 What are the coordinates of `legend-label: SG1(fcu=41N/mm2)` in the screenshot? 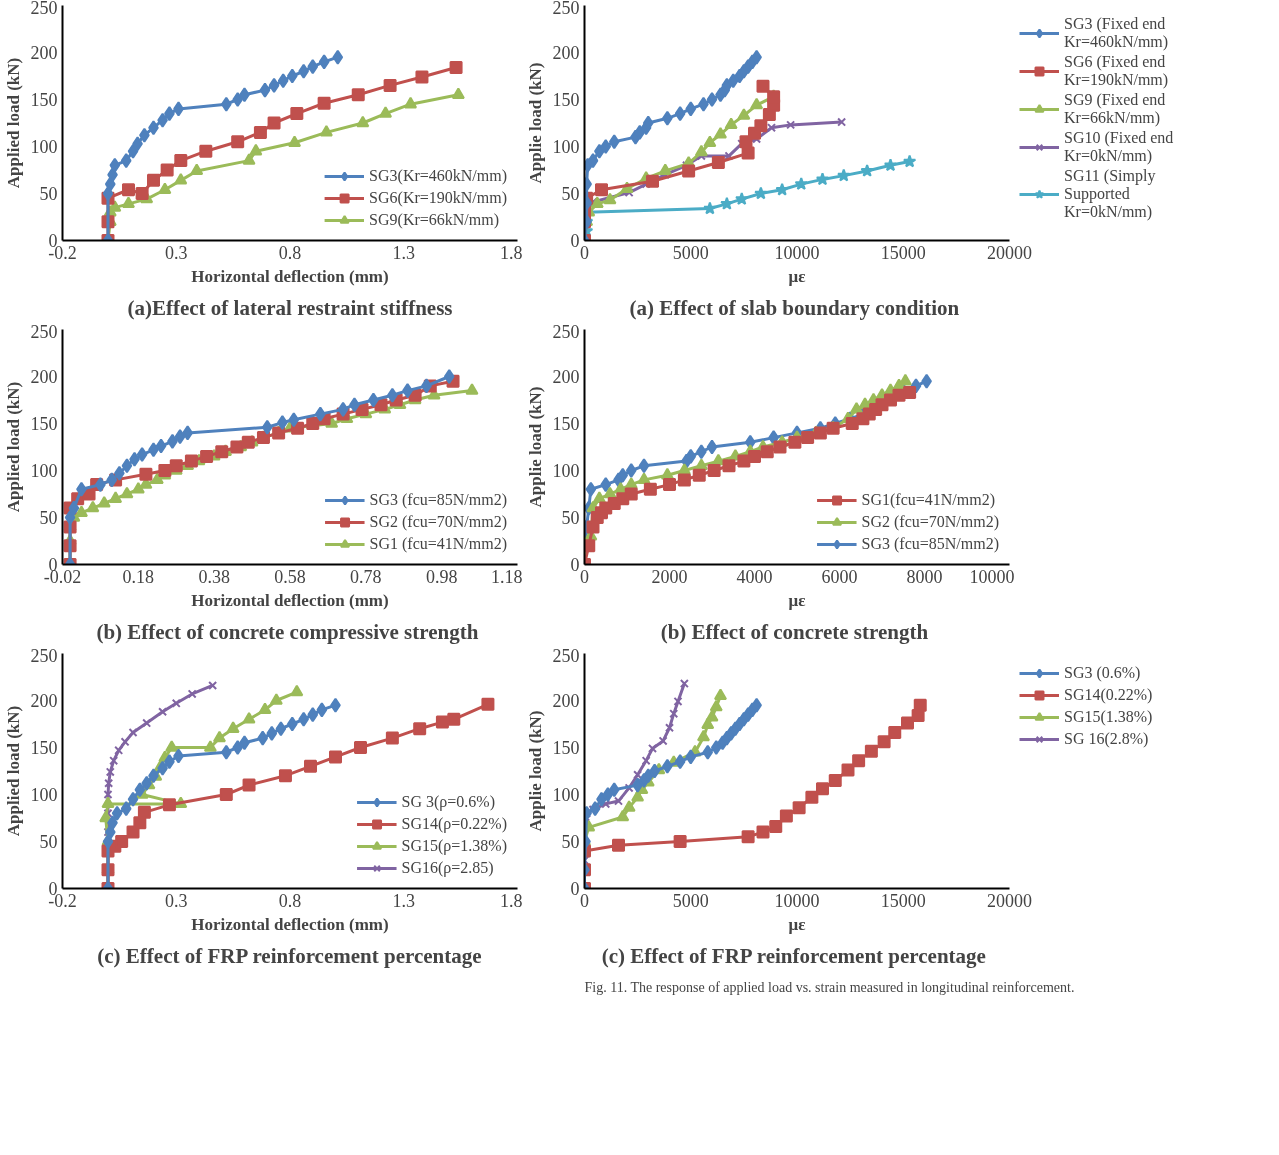 It's located at (928, 500).